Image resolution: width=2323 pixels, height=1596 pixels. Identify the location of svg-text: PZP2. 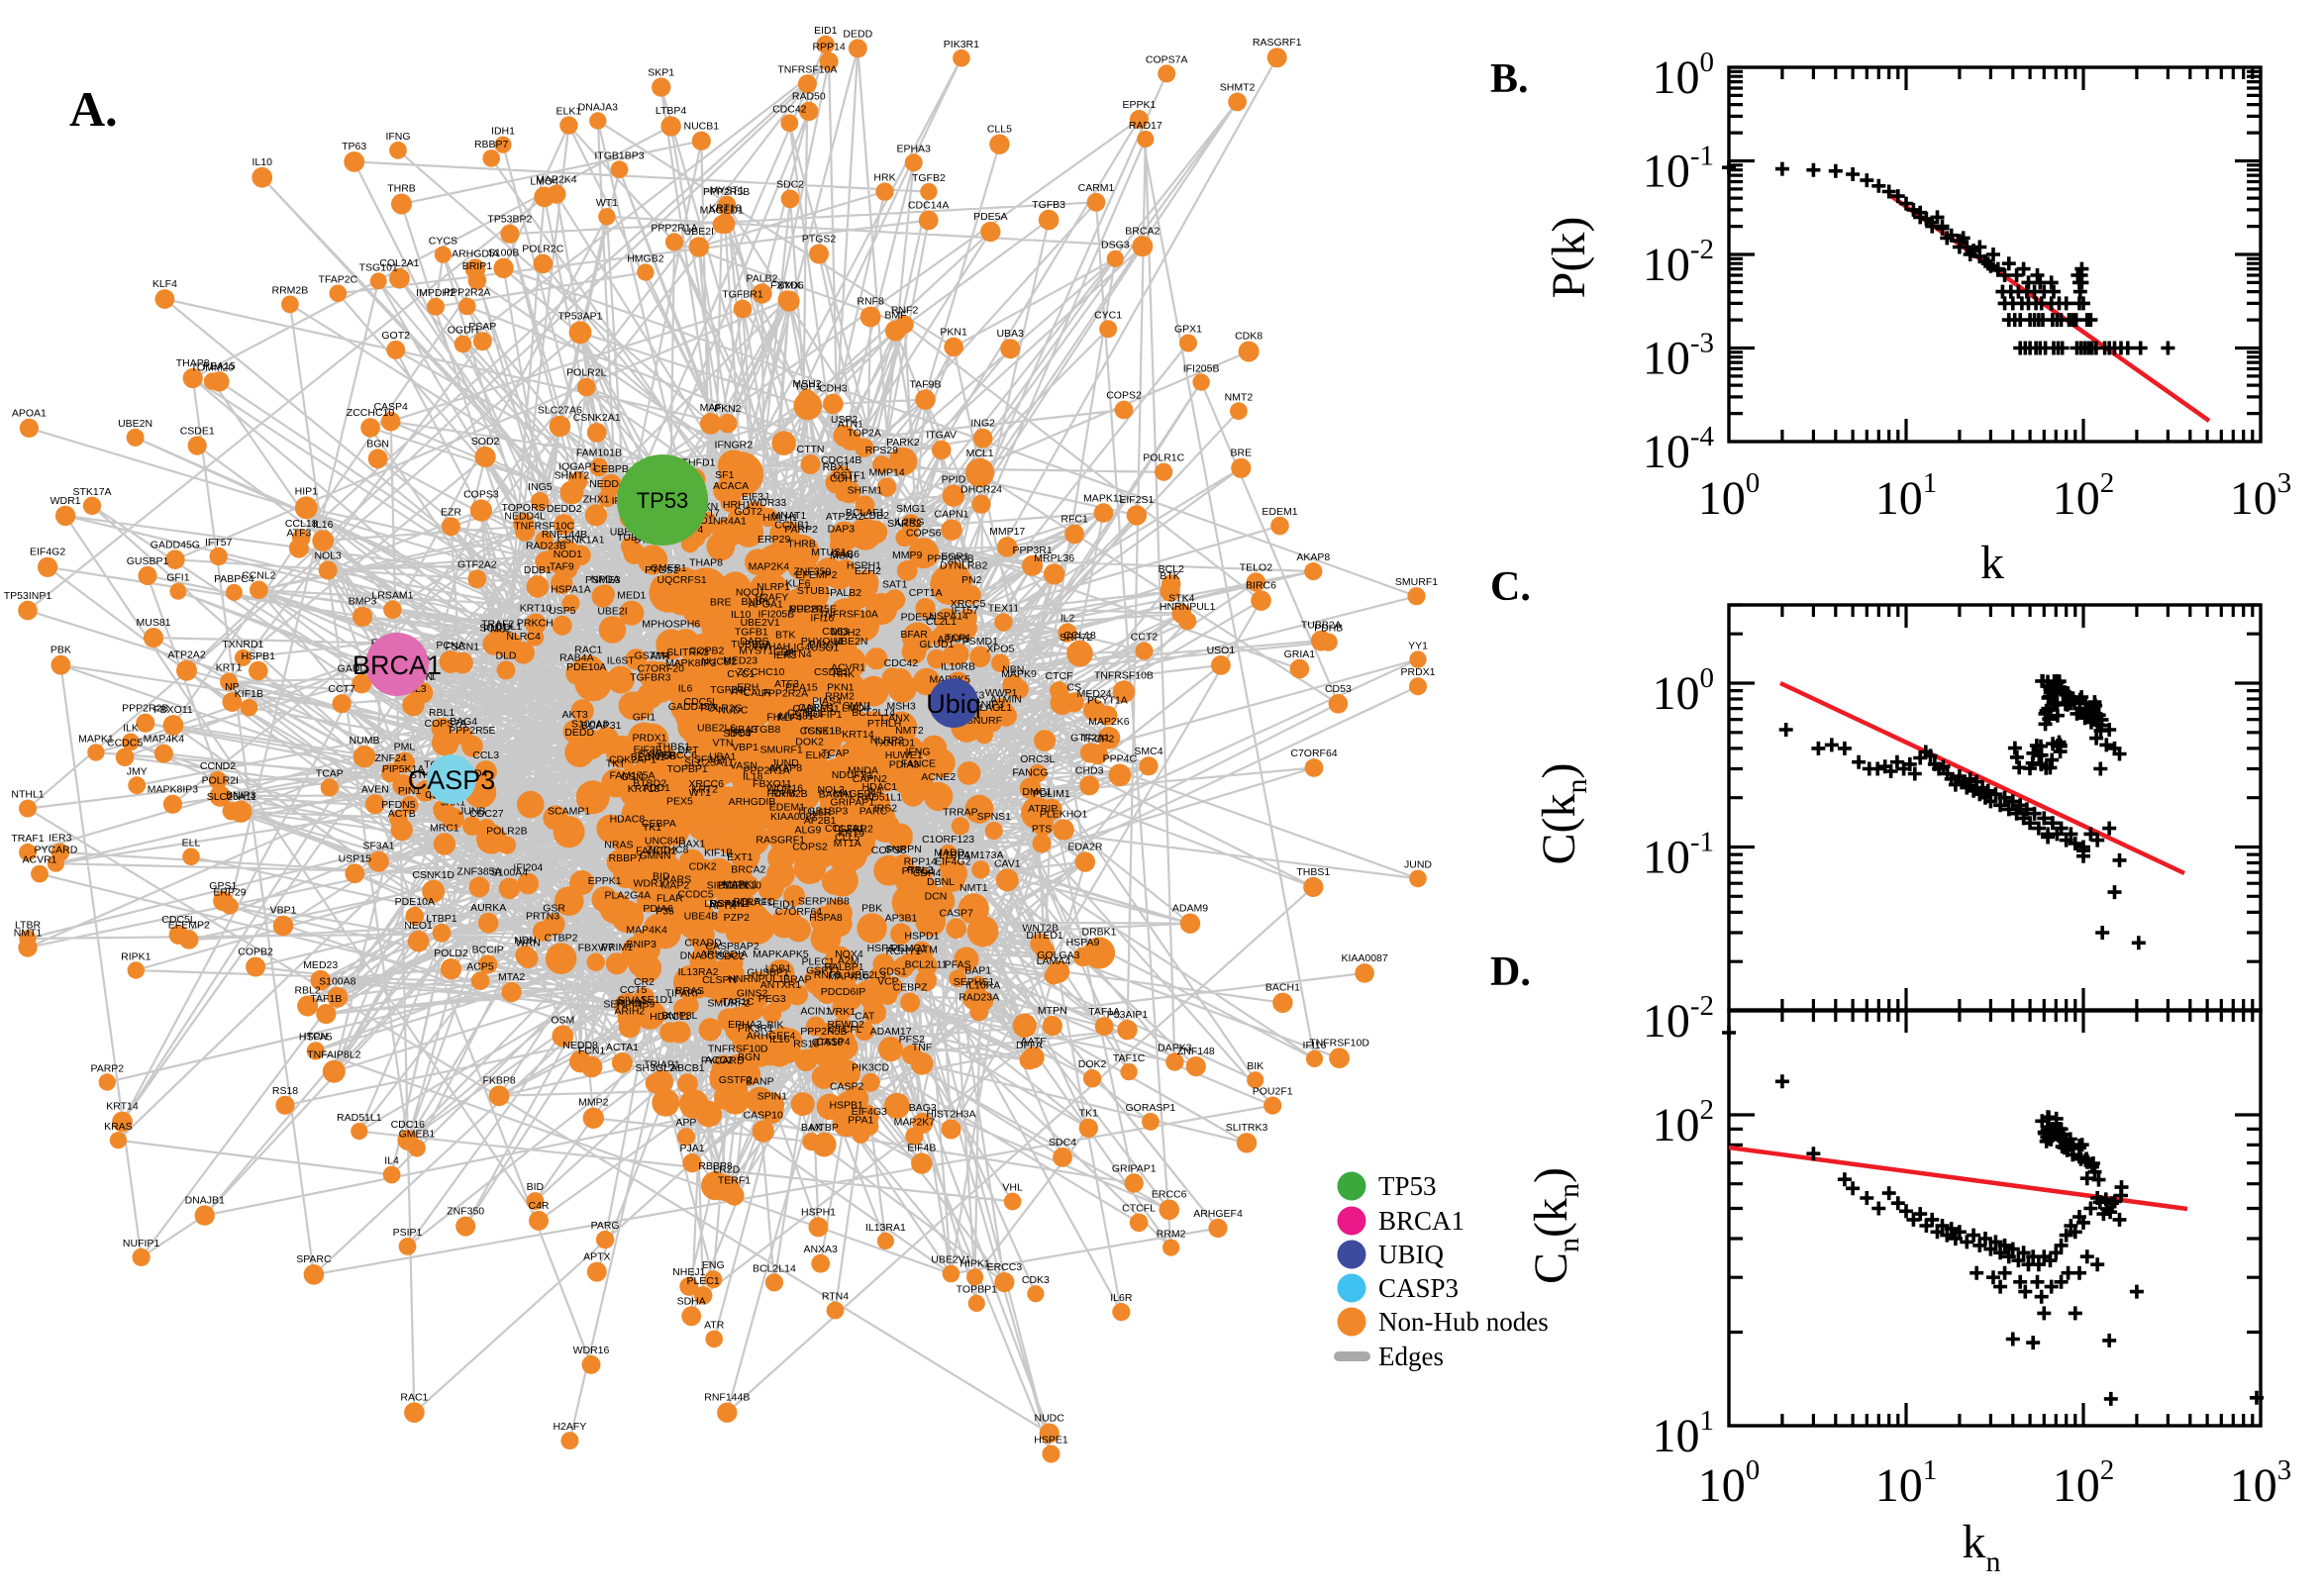
(737, 918).